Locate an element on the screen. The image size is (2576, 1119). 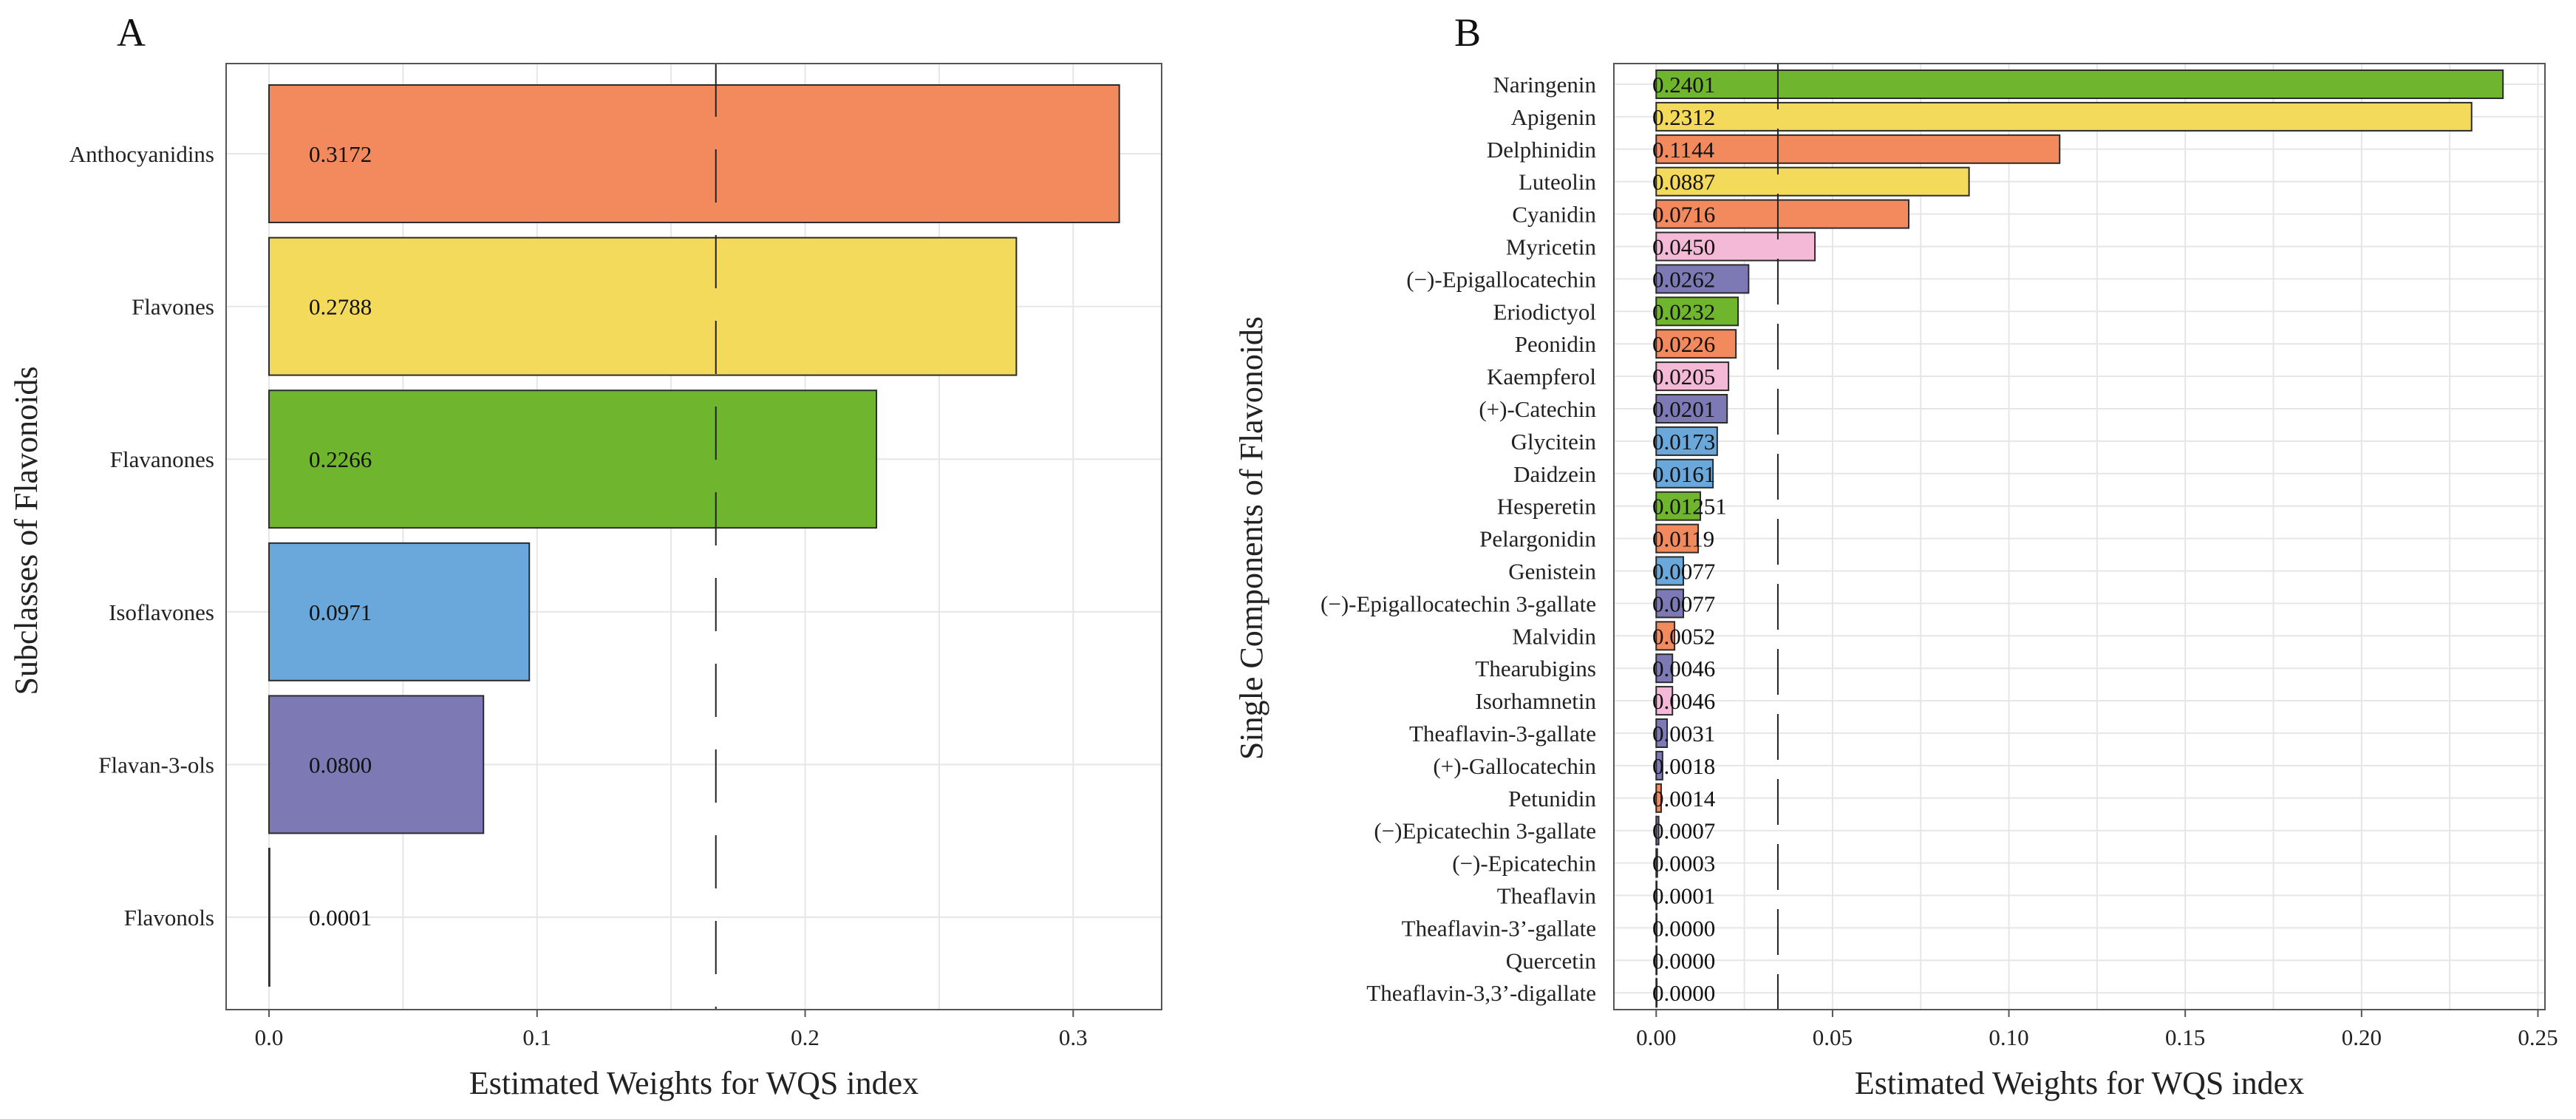
bar-isoflavones is located at coordinates (399, 612).